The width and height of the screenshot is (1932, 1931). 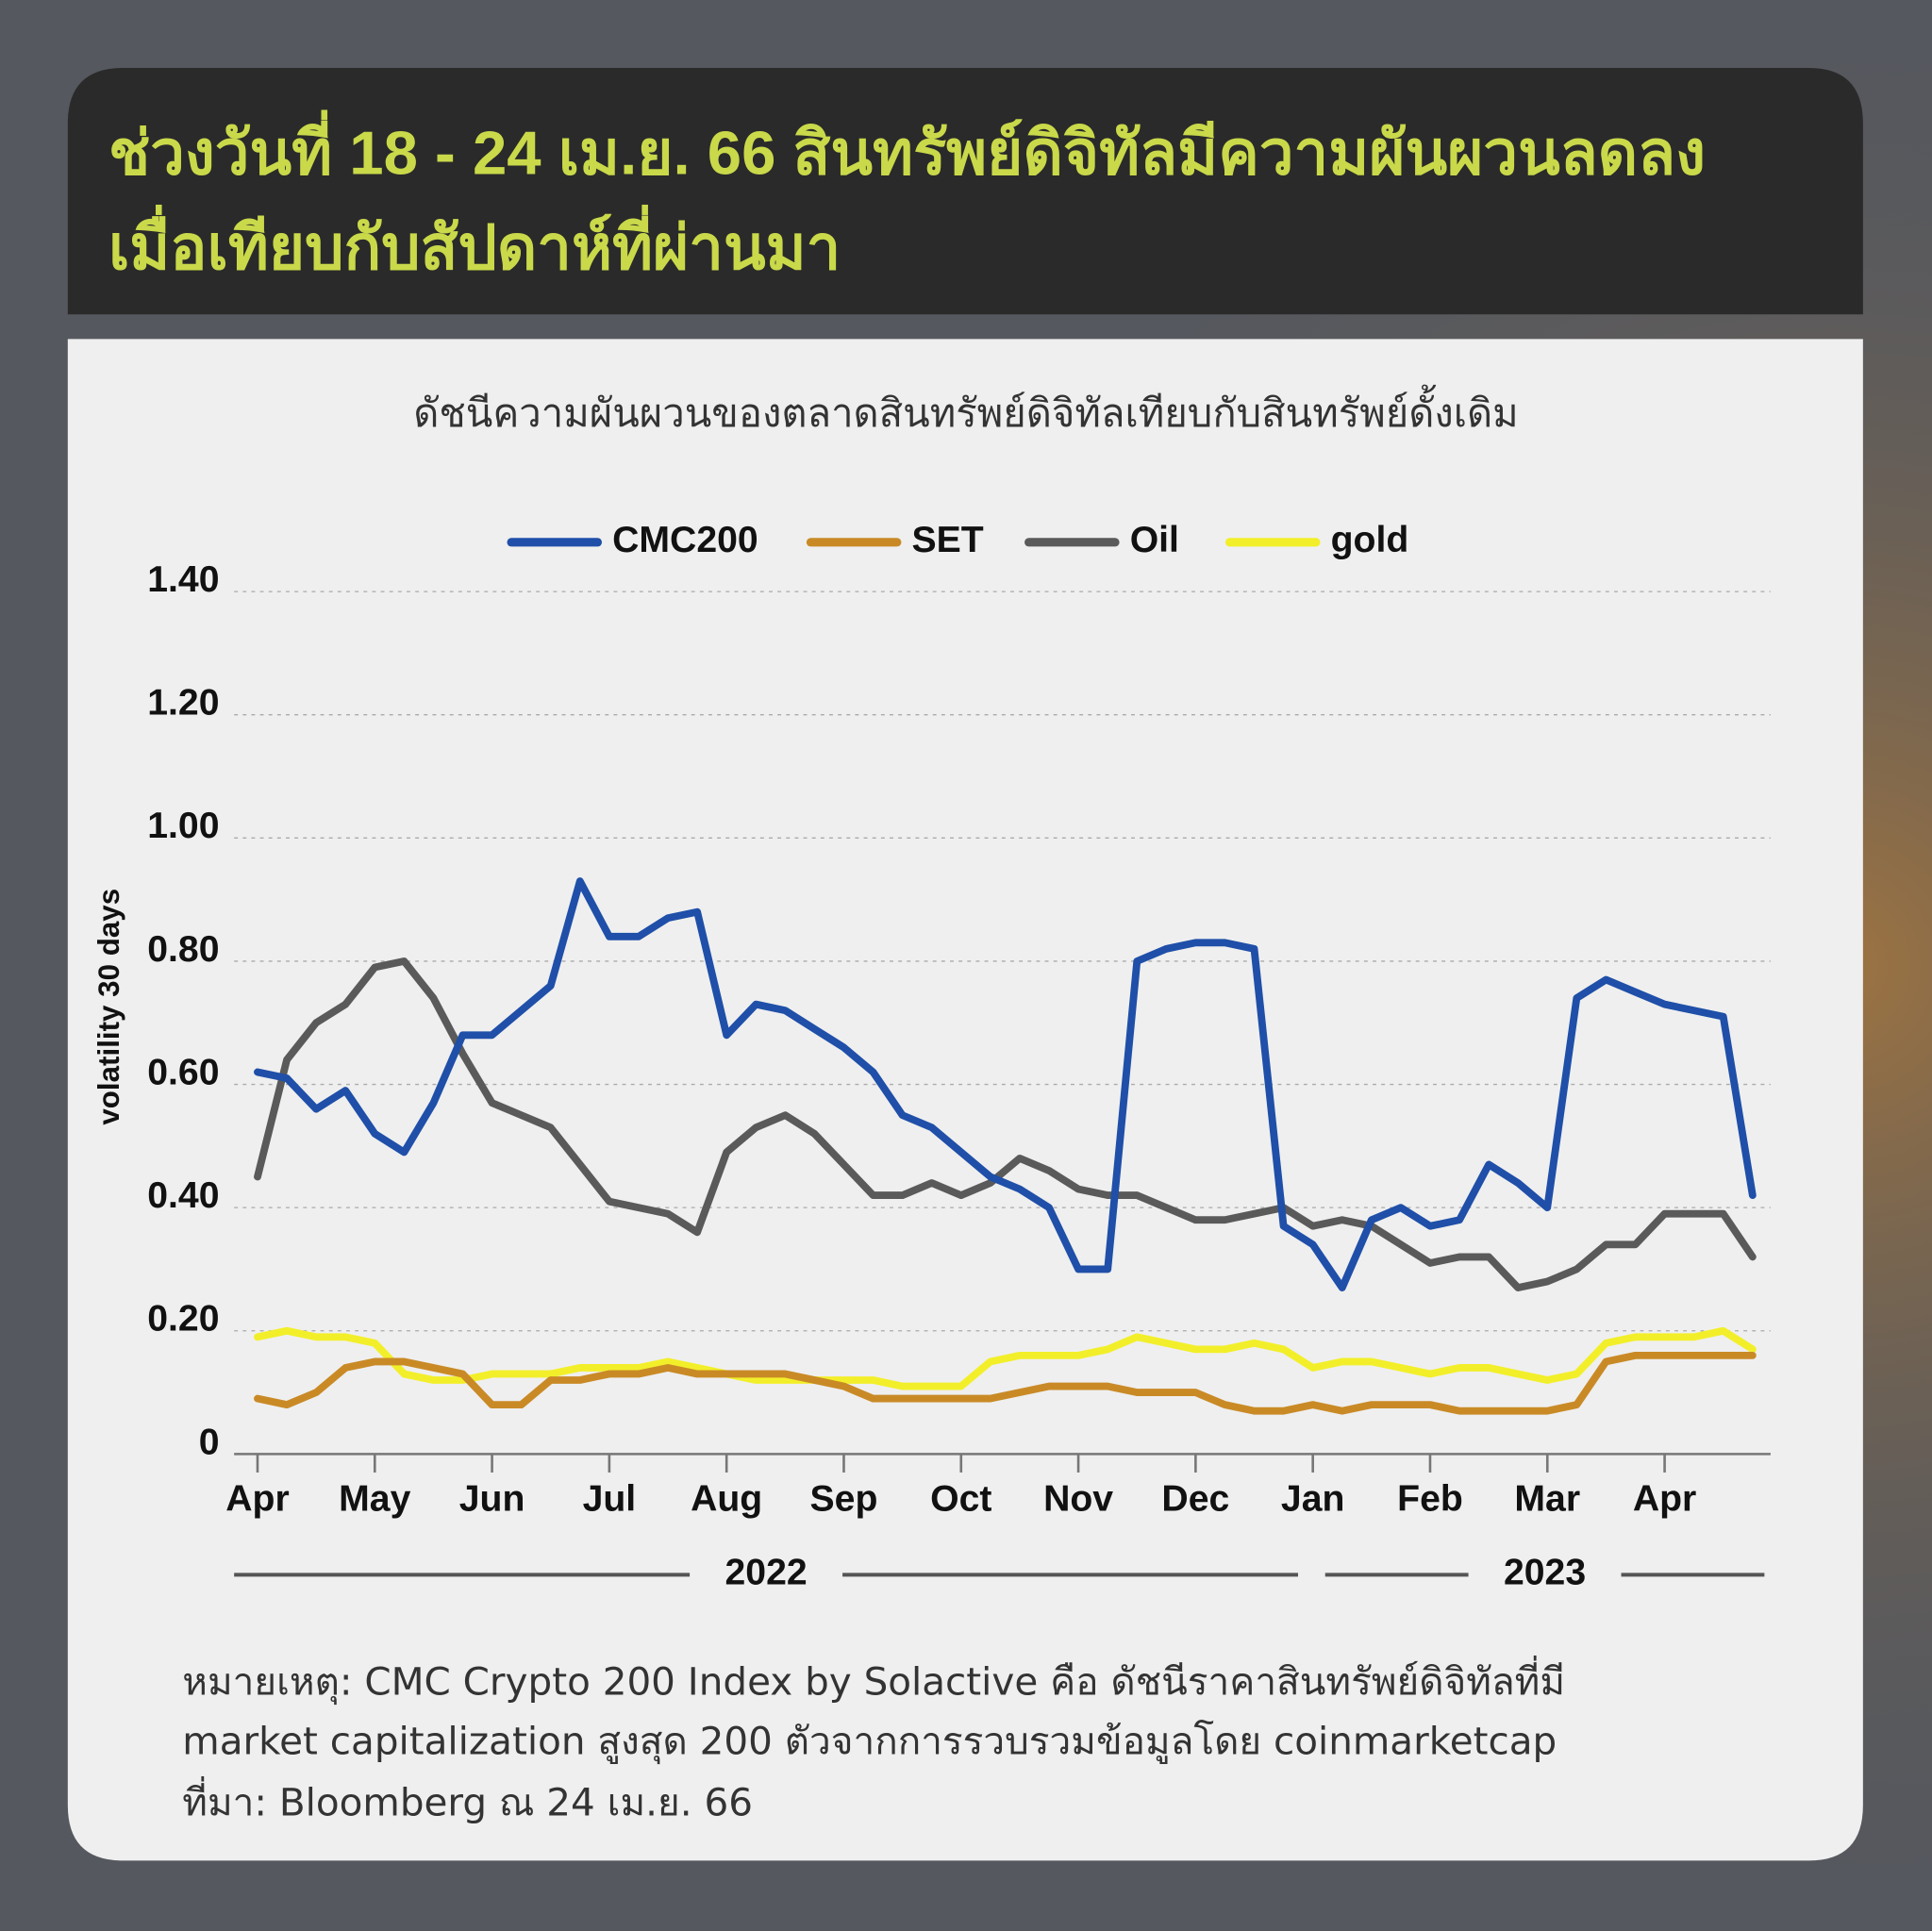 I want to click on note: ที่มา: Bloomberg ณ 24 เม.ย. 66, so click(x=467, y=1800).